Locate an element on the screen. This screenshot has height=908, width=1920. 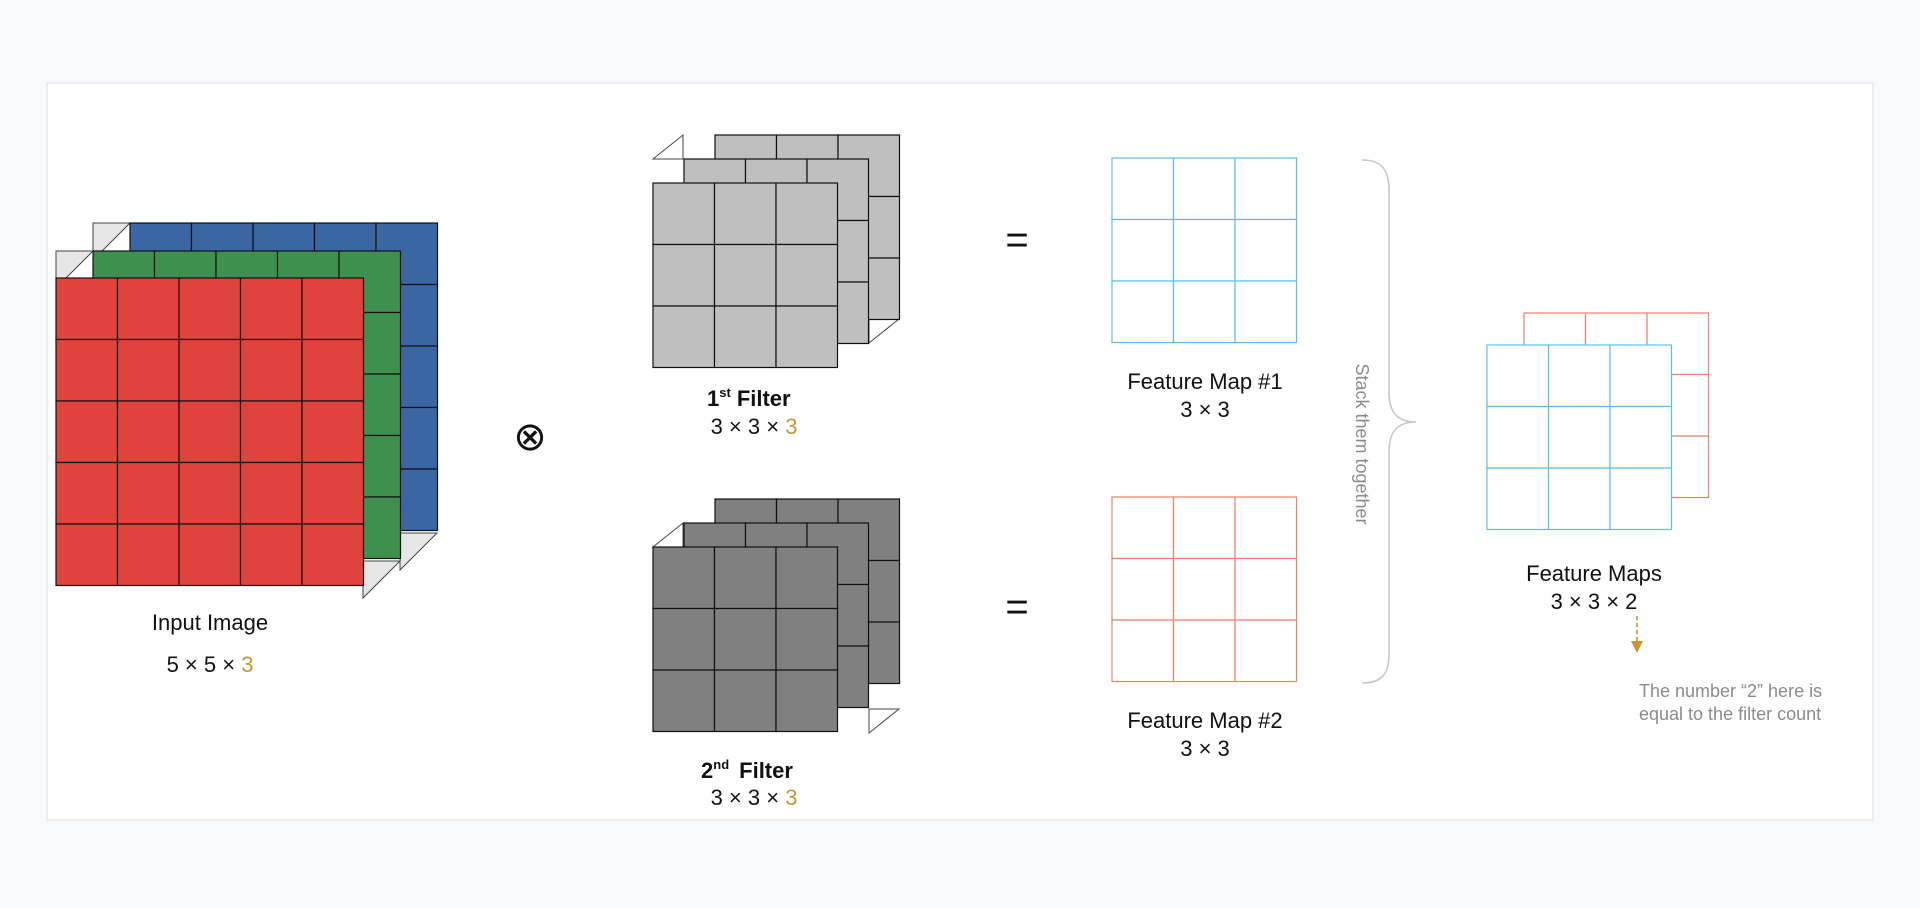
input-image-depth: 3 is located at coordinates (247, 664).